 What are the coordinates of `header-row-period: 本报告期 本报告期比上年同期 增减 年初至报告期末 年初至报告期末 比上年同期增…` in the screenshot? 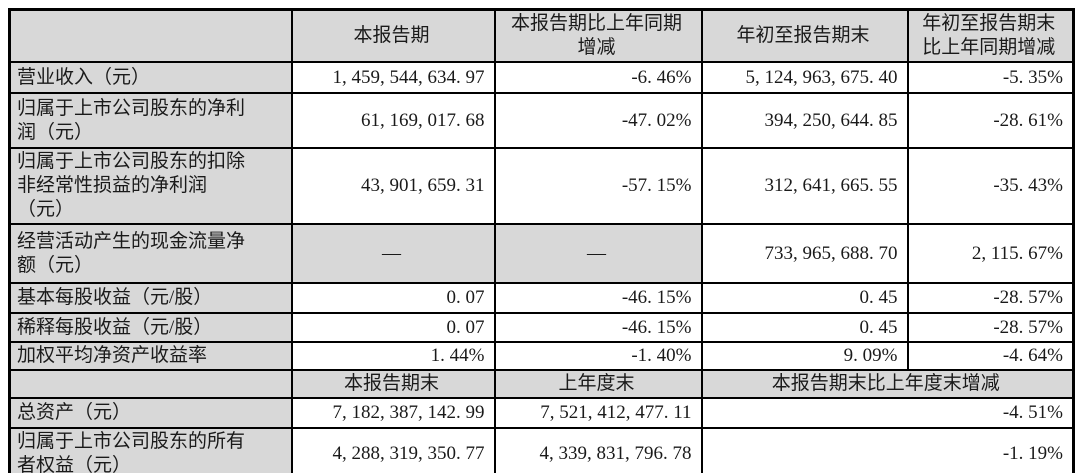 It's located at (541, 35).